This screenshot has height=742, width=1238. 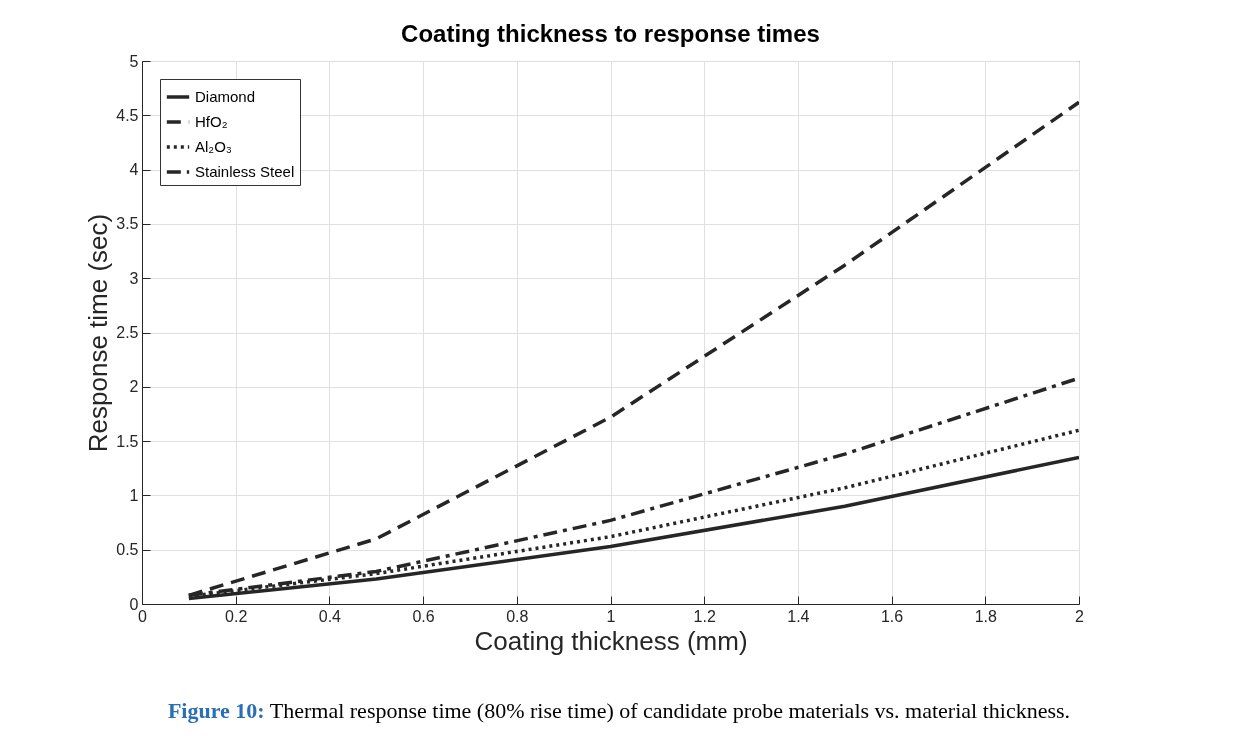 I want to click on x-tick-label: 1.4, so click(x=798, y=616).